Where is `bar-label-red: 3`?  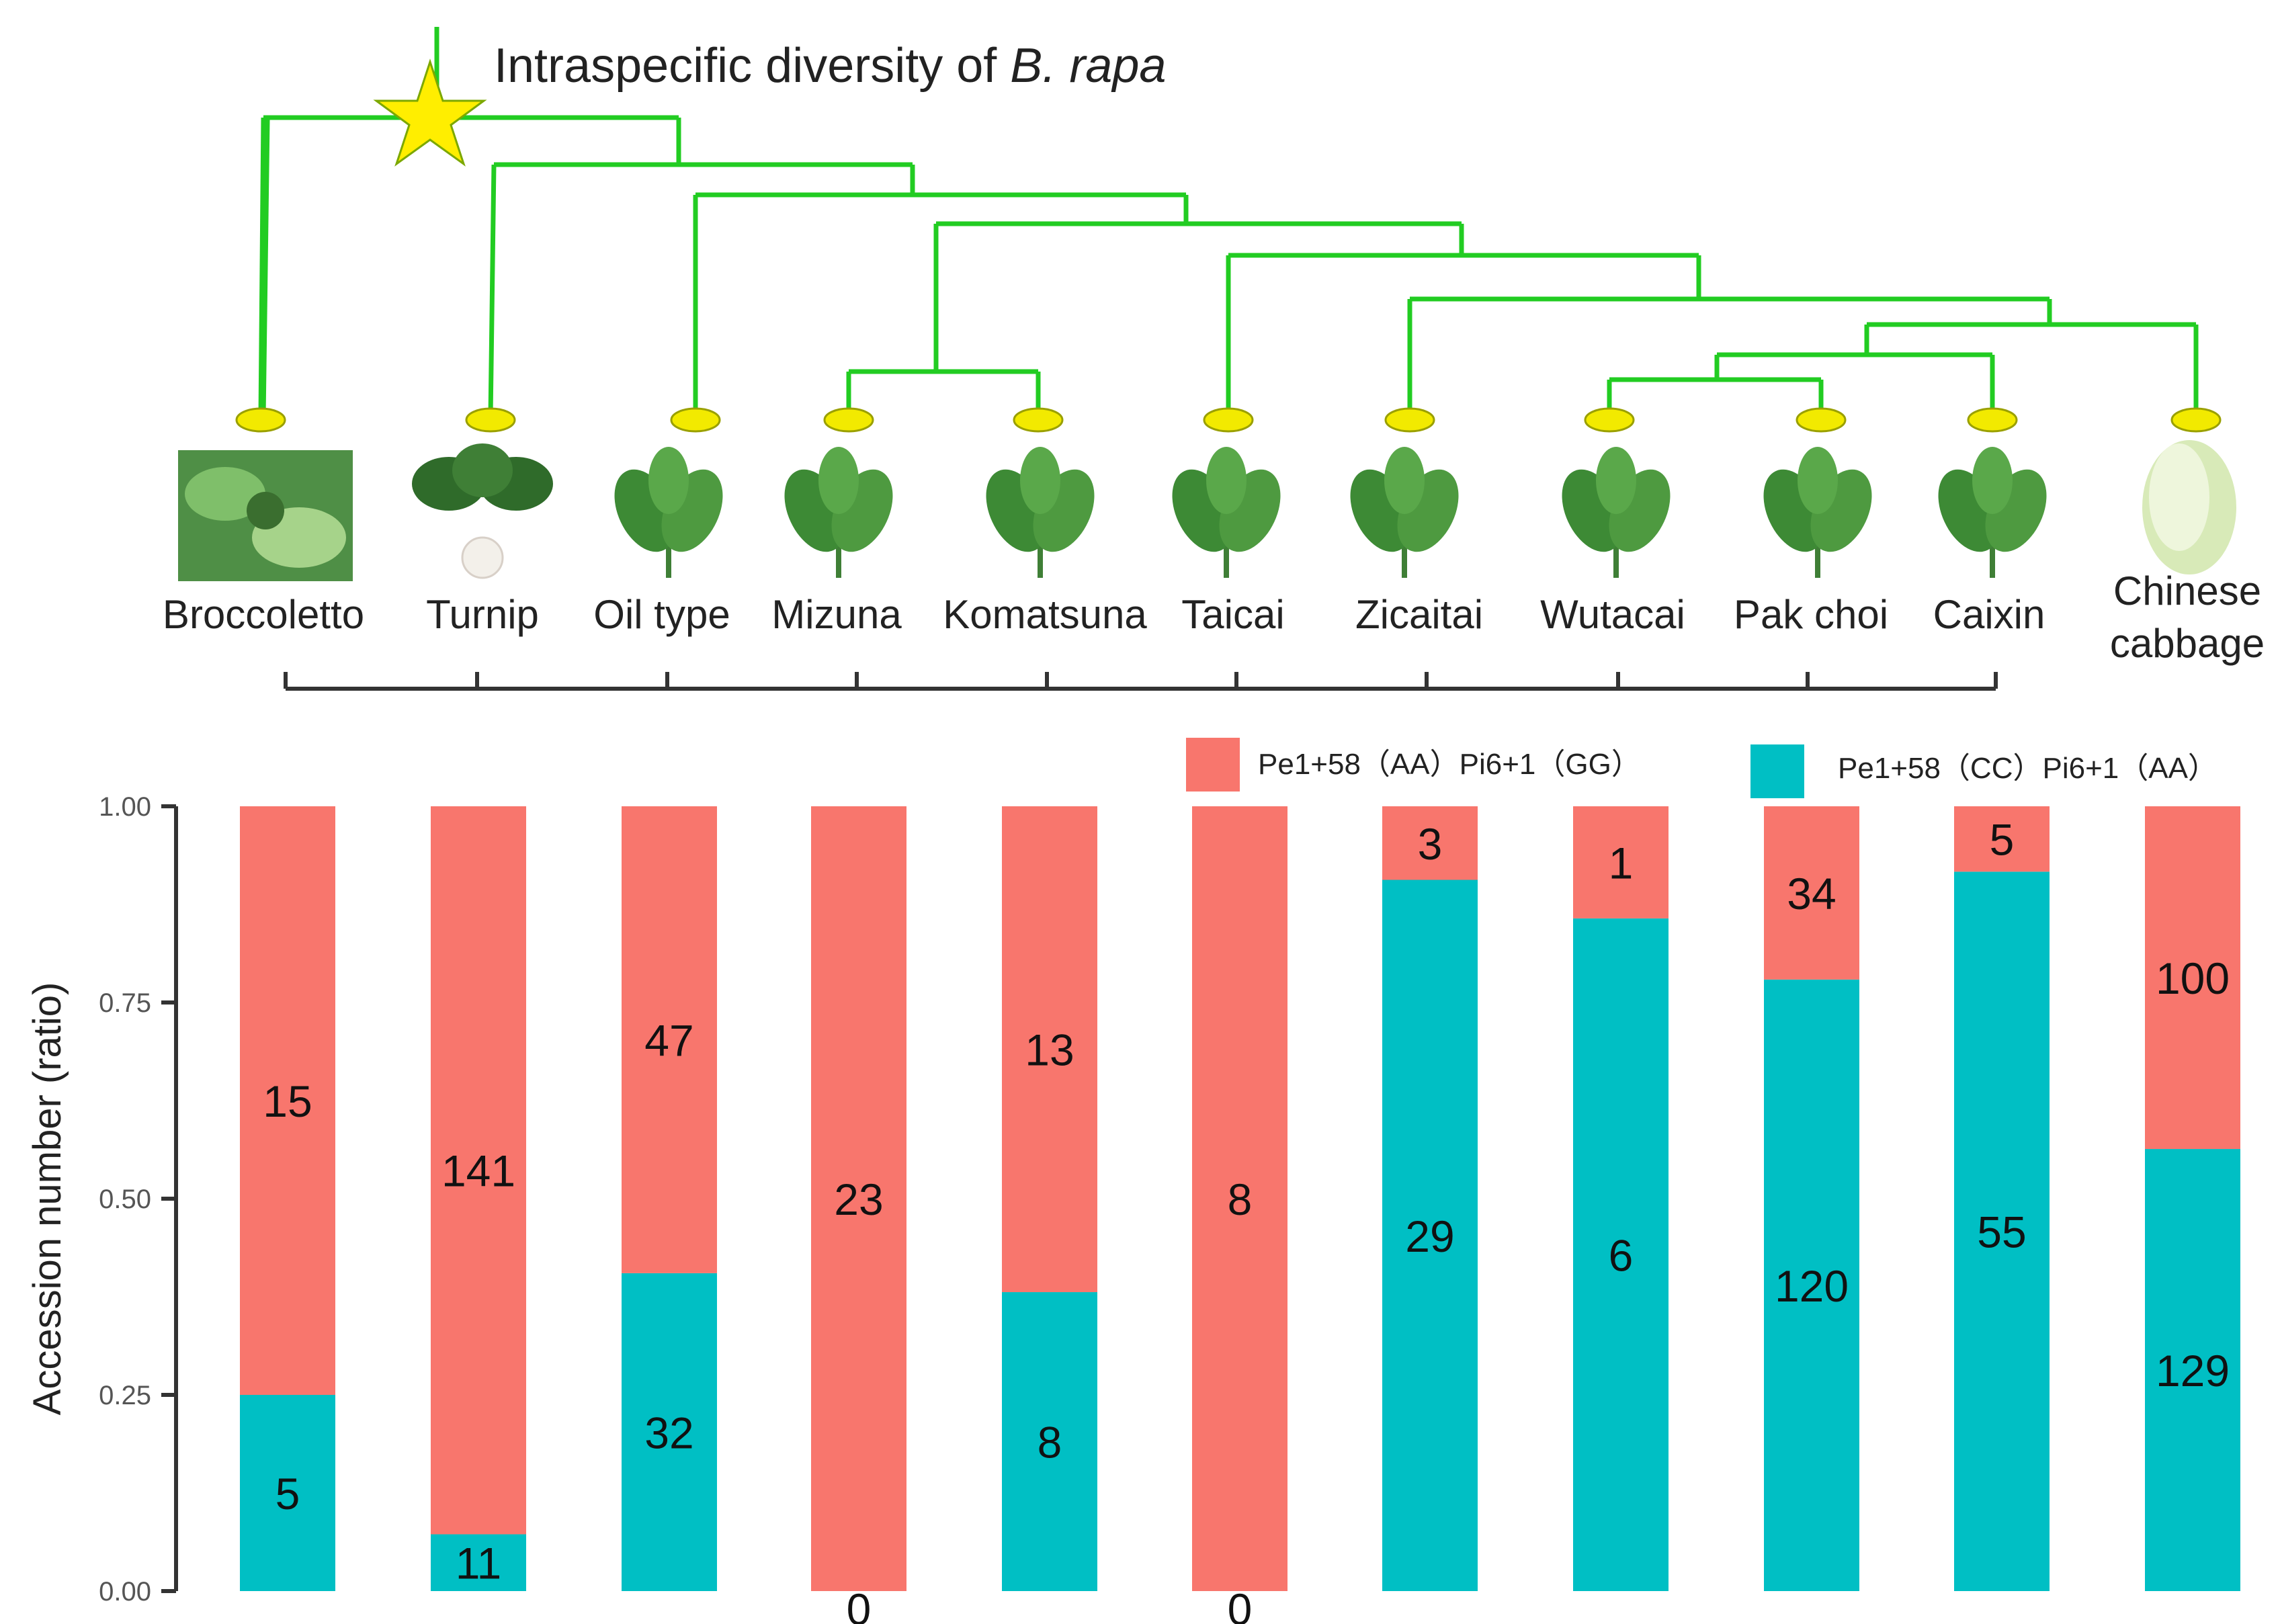
bar-label-red: 3 is located at coordinates (1430, 844).